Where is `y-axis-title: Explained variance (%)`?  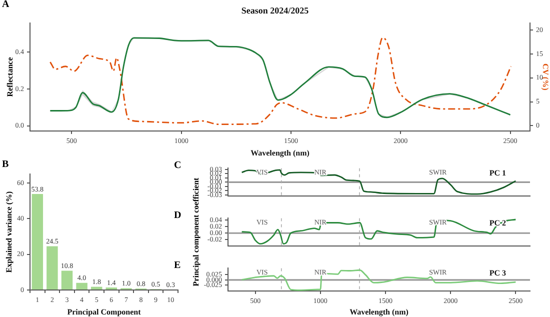 y-axis-title: Explained variance (%) is located at coordinates (9, 232).